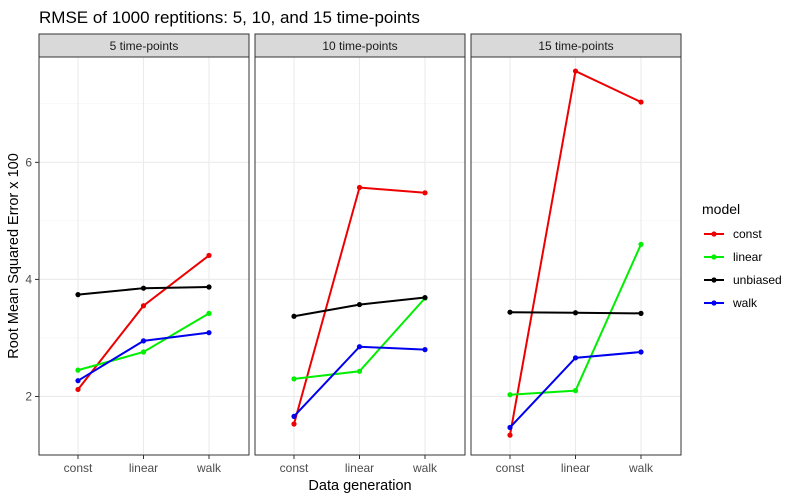 The height and width of the screenshot is (500, 800). What do you see at coordinates (359, 486) in the screenshot?
I see `x-axis-title: Data generation` at bounding box center [359, 486].